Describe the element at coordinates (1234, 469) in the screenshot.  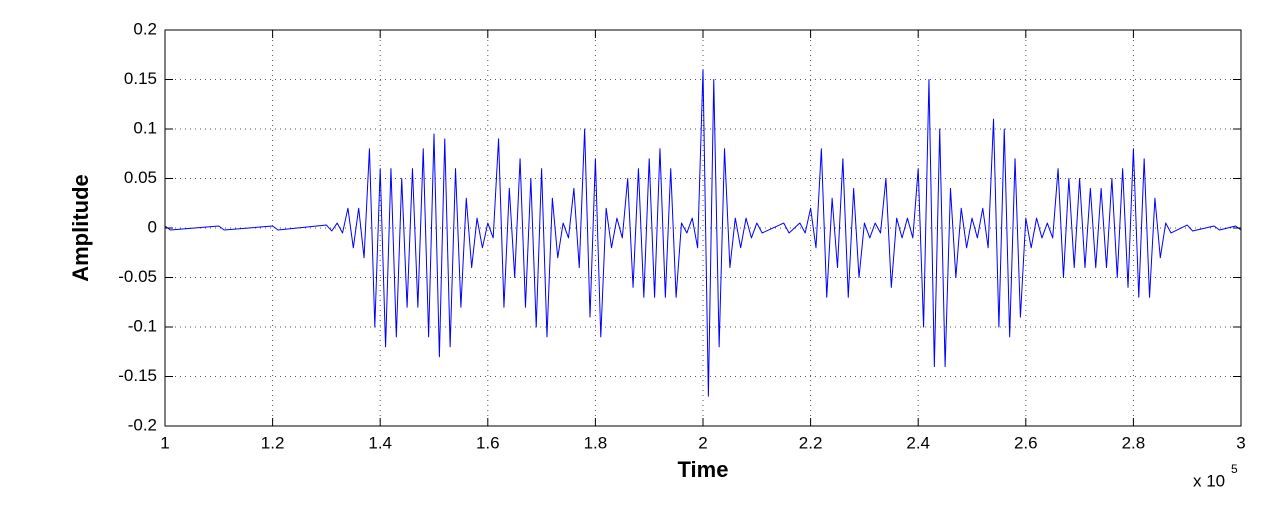
I see `x-multiplier-exponent: 5` at that location.